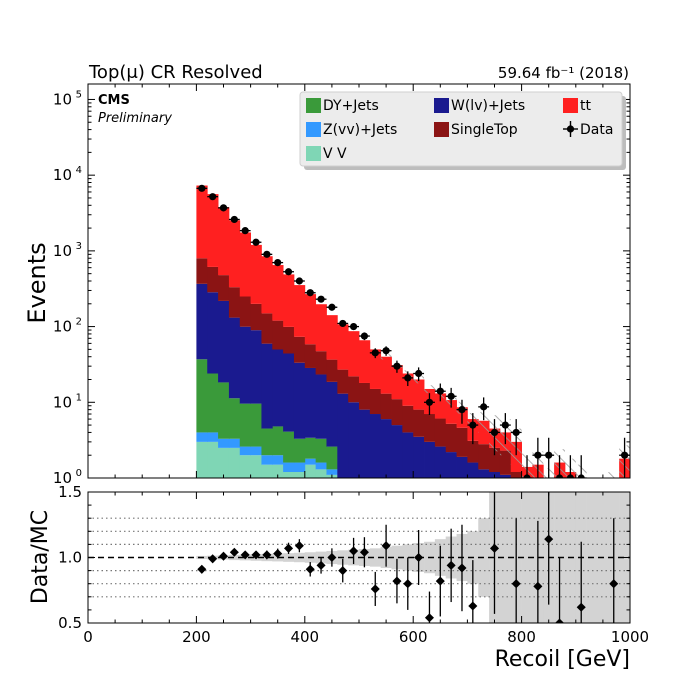 This screenshot has width=700, height=700. Describe the element at coordinates (313, 105) in the screenshot. I see `legend-swatch-dy-jets` at that location.